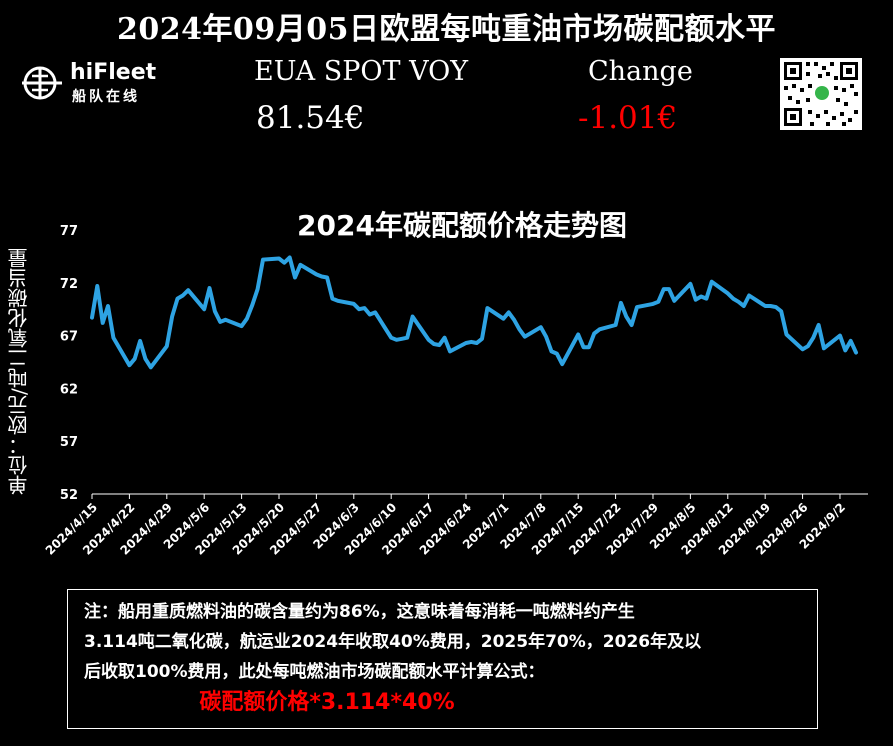 The height and width of the screenshot is (746, 893). I want to click on note-line: 后收取100%费用，此处每吨燃油市场碳配额水平计算公式：, so click(314, 672).